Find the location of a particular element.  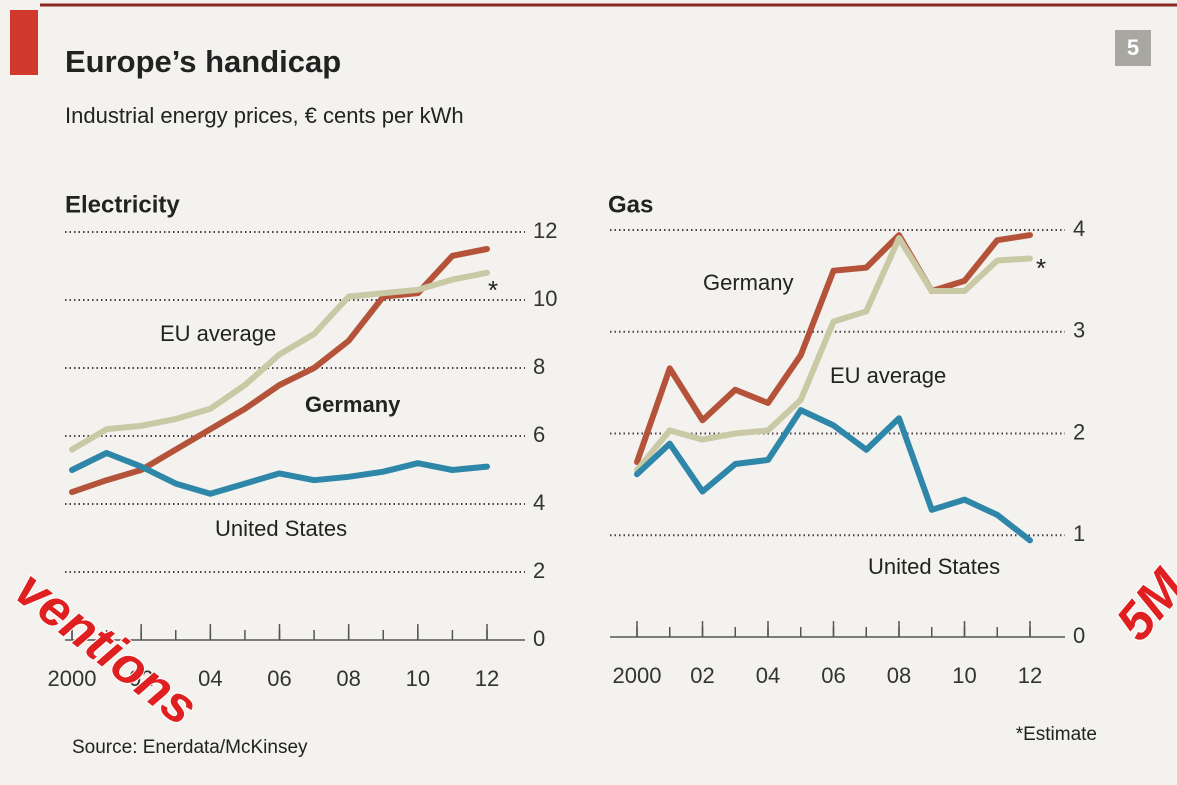

y-tick-label: 8 is located at coordinates (539, 366).